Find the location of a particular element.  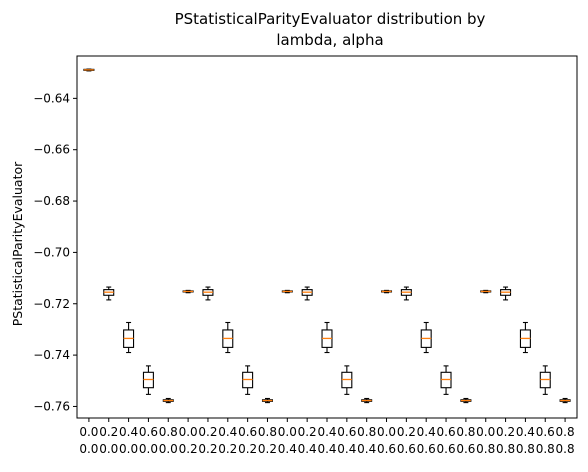

y-tick-label: −0.74 is located at coordinates (51, 355).